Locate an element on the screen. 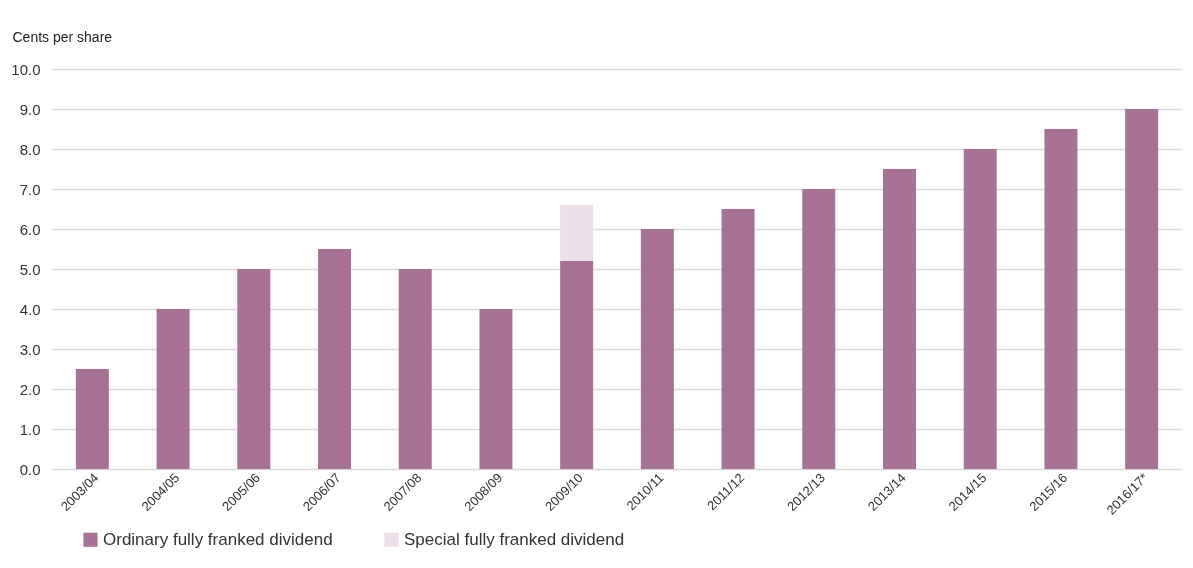  y-tick-label: 8.0 is located at coordinates (30, 149).